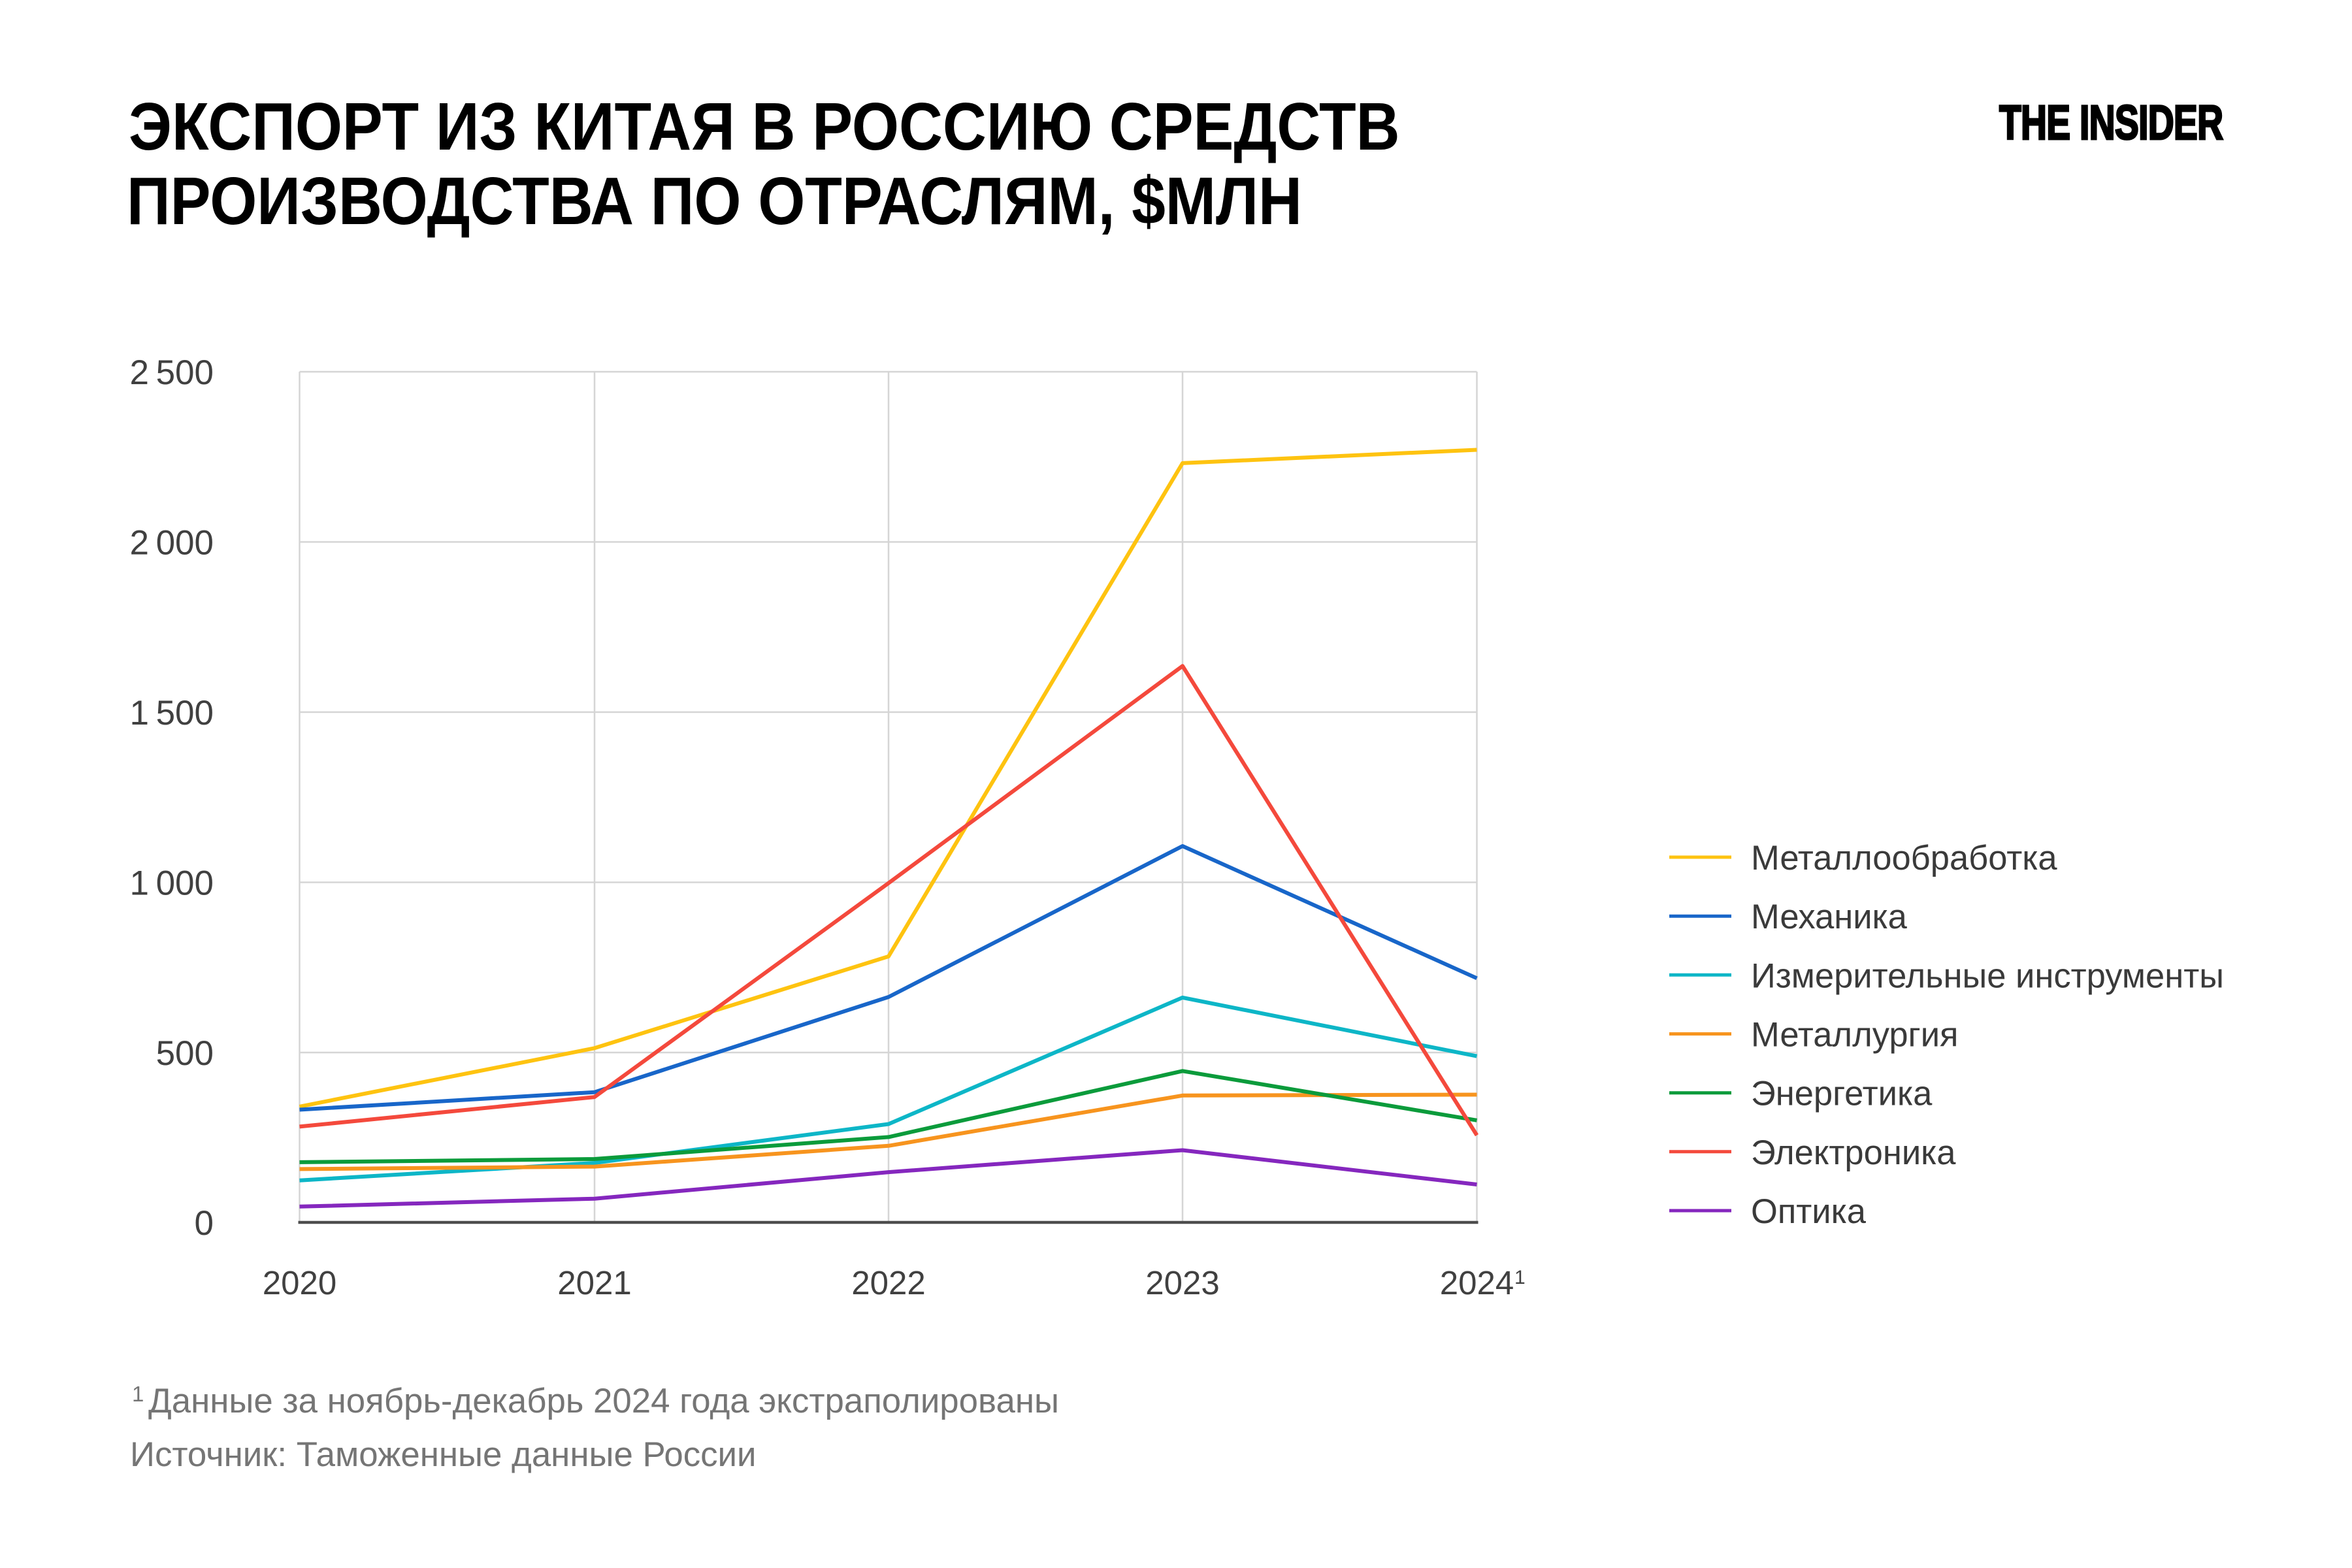 Image resolution: width=2352 pixels, height=1568 pixels. What do you see at coordinates (1904, 858) in the screenshot?
I see `svg-text: Металлообработка` at bounding box center [1904, 858].